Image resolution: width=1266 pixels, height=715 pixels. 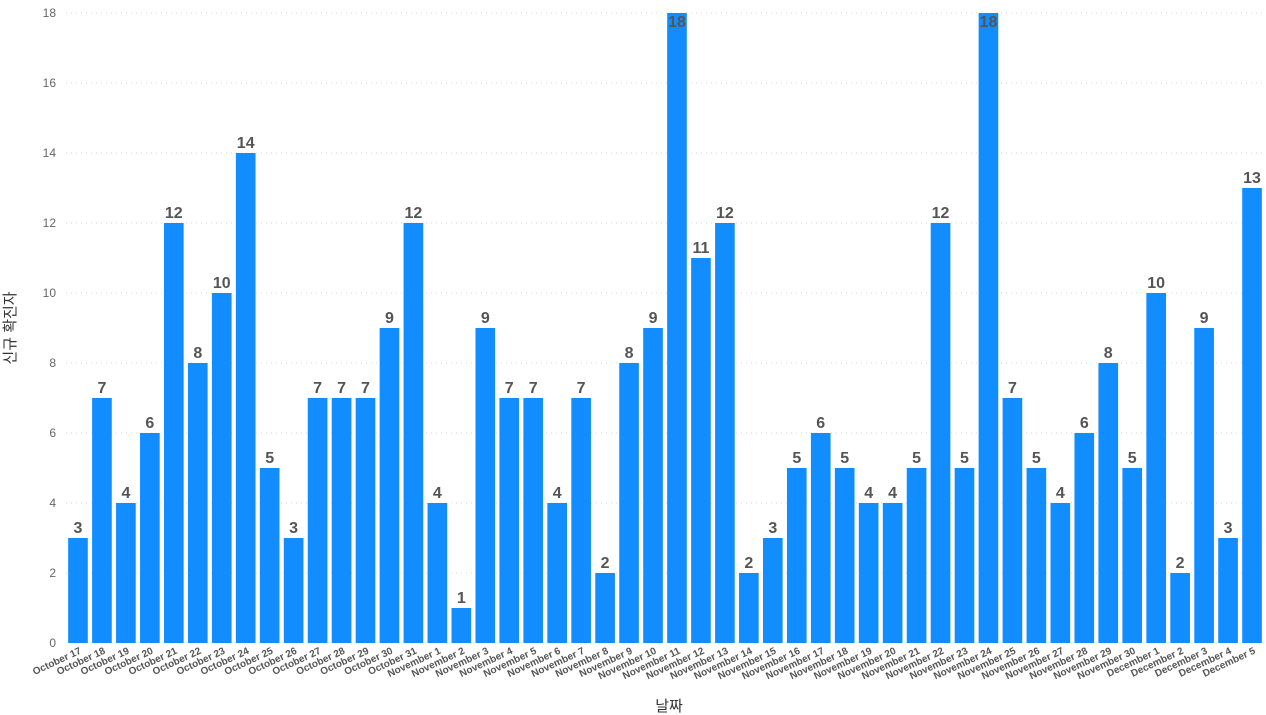 What do you see at coordinates (50, 153) in the screenshot?
I see `y-tick-label: 14` at bounding box center [50, 153].